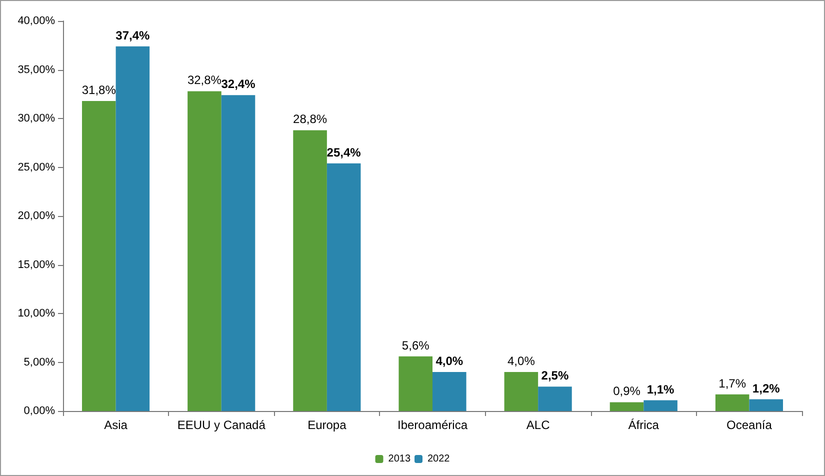  I want to click on data-label: 31,8%, so click(99, 89).